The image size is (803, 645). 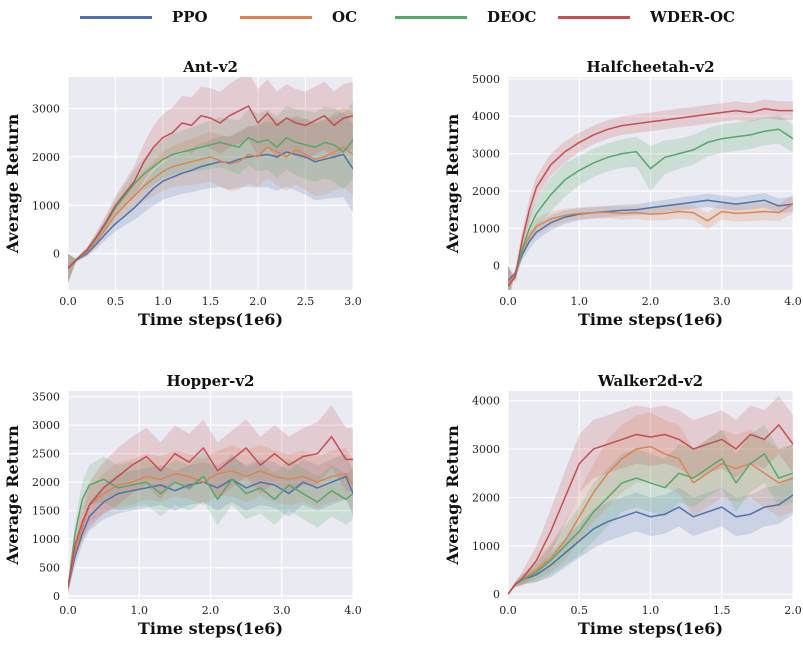 I want to click on series-group-hopper-v2, so click(x=210, y=499).